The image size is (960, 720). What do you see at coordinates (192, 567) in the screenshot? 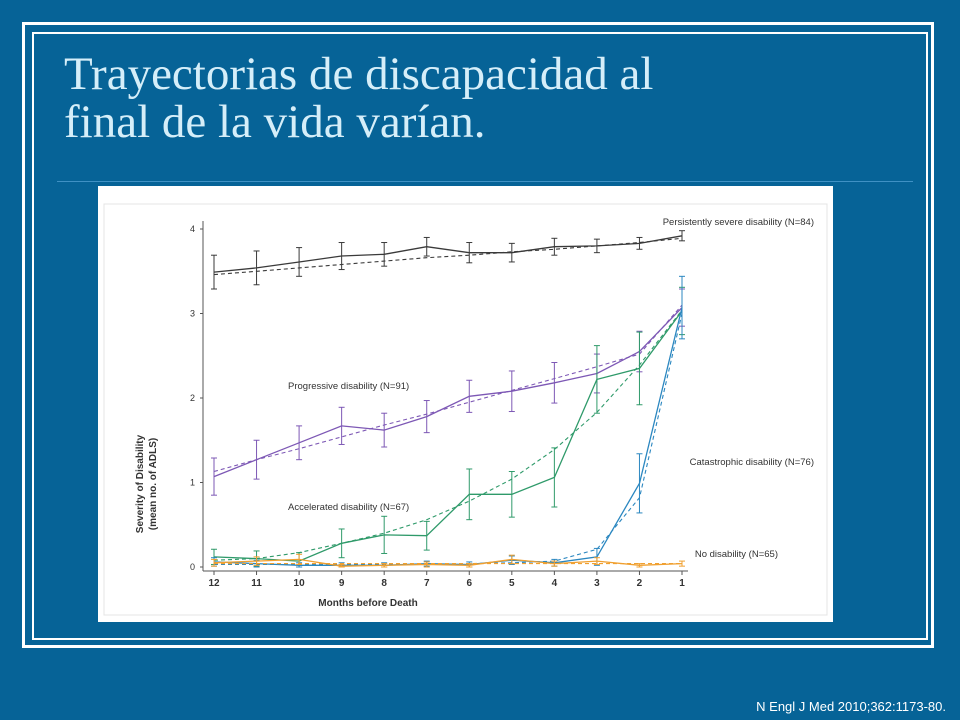
I see `y-tick-label: 0` at bounding box center [192, 567].